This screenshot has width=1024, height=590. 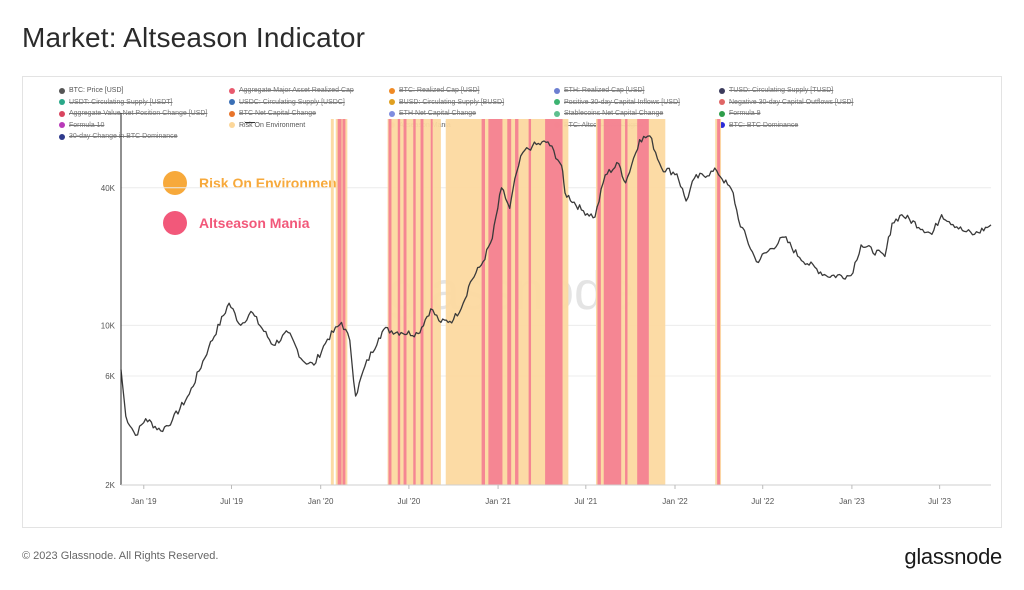 I want to click on y-tick-label: 10K, so click(x=108, y=325).